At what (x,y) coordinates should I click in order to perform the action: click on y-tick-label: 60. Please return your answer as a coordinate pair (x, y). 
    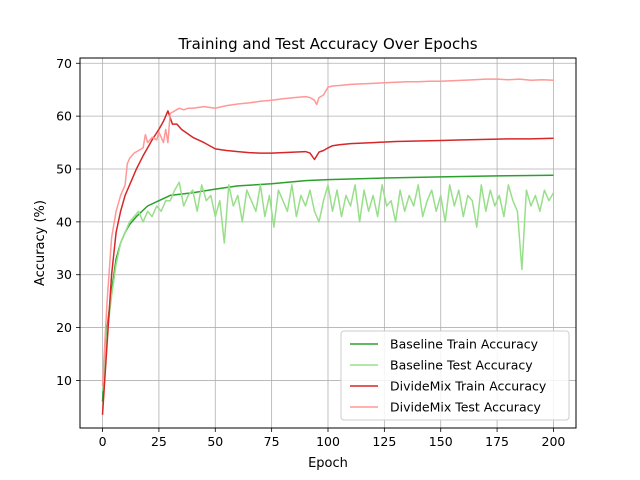
    Looking at the image, I should click on (64, 116).